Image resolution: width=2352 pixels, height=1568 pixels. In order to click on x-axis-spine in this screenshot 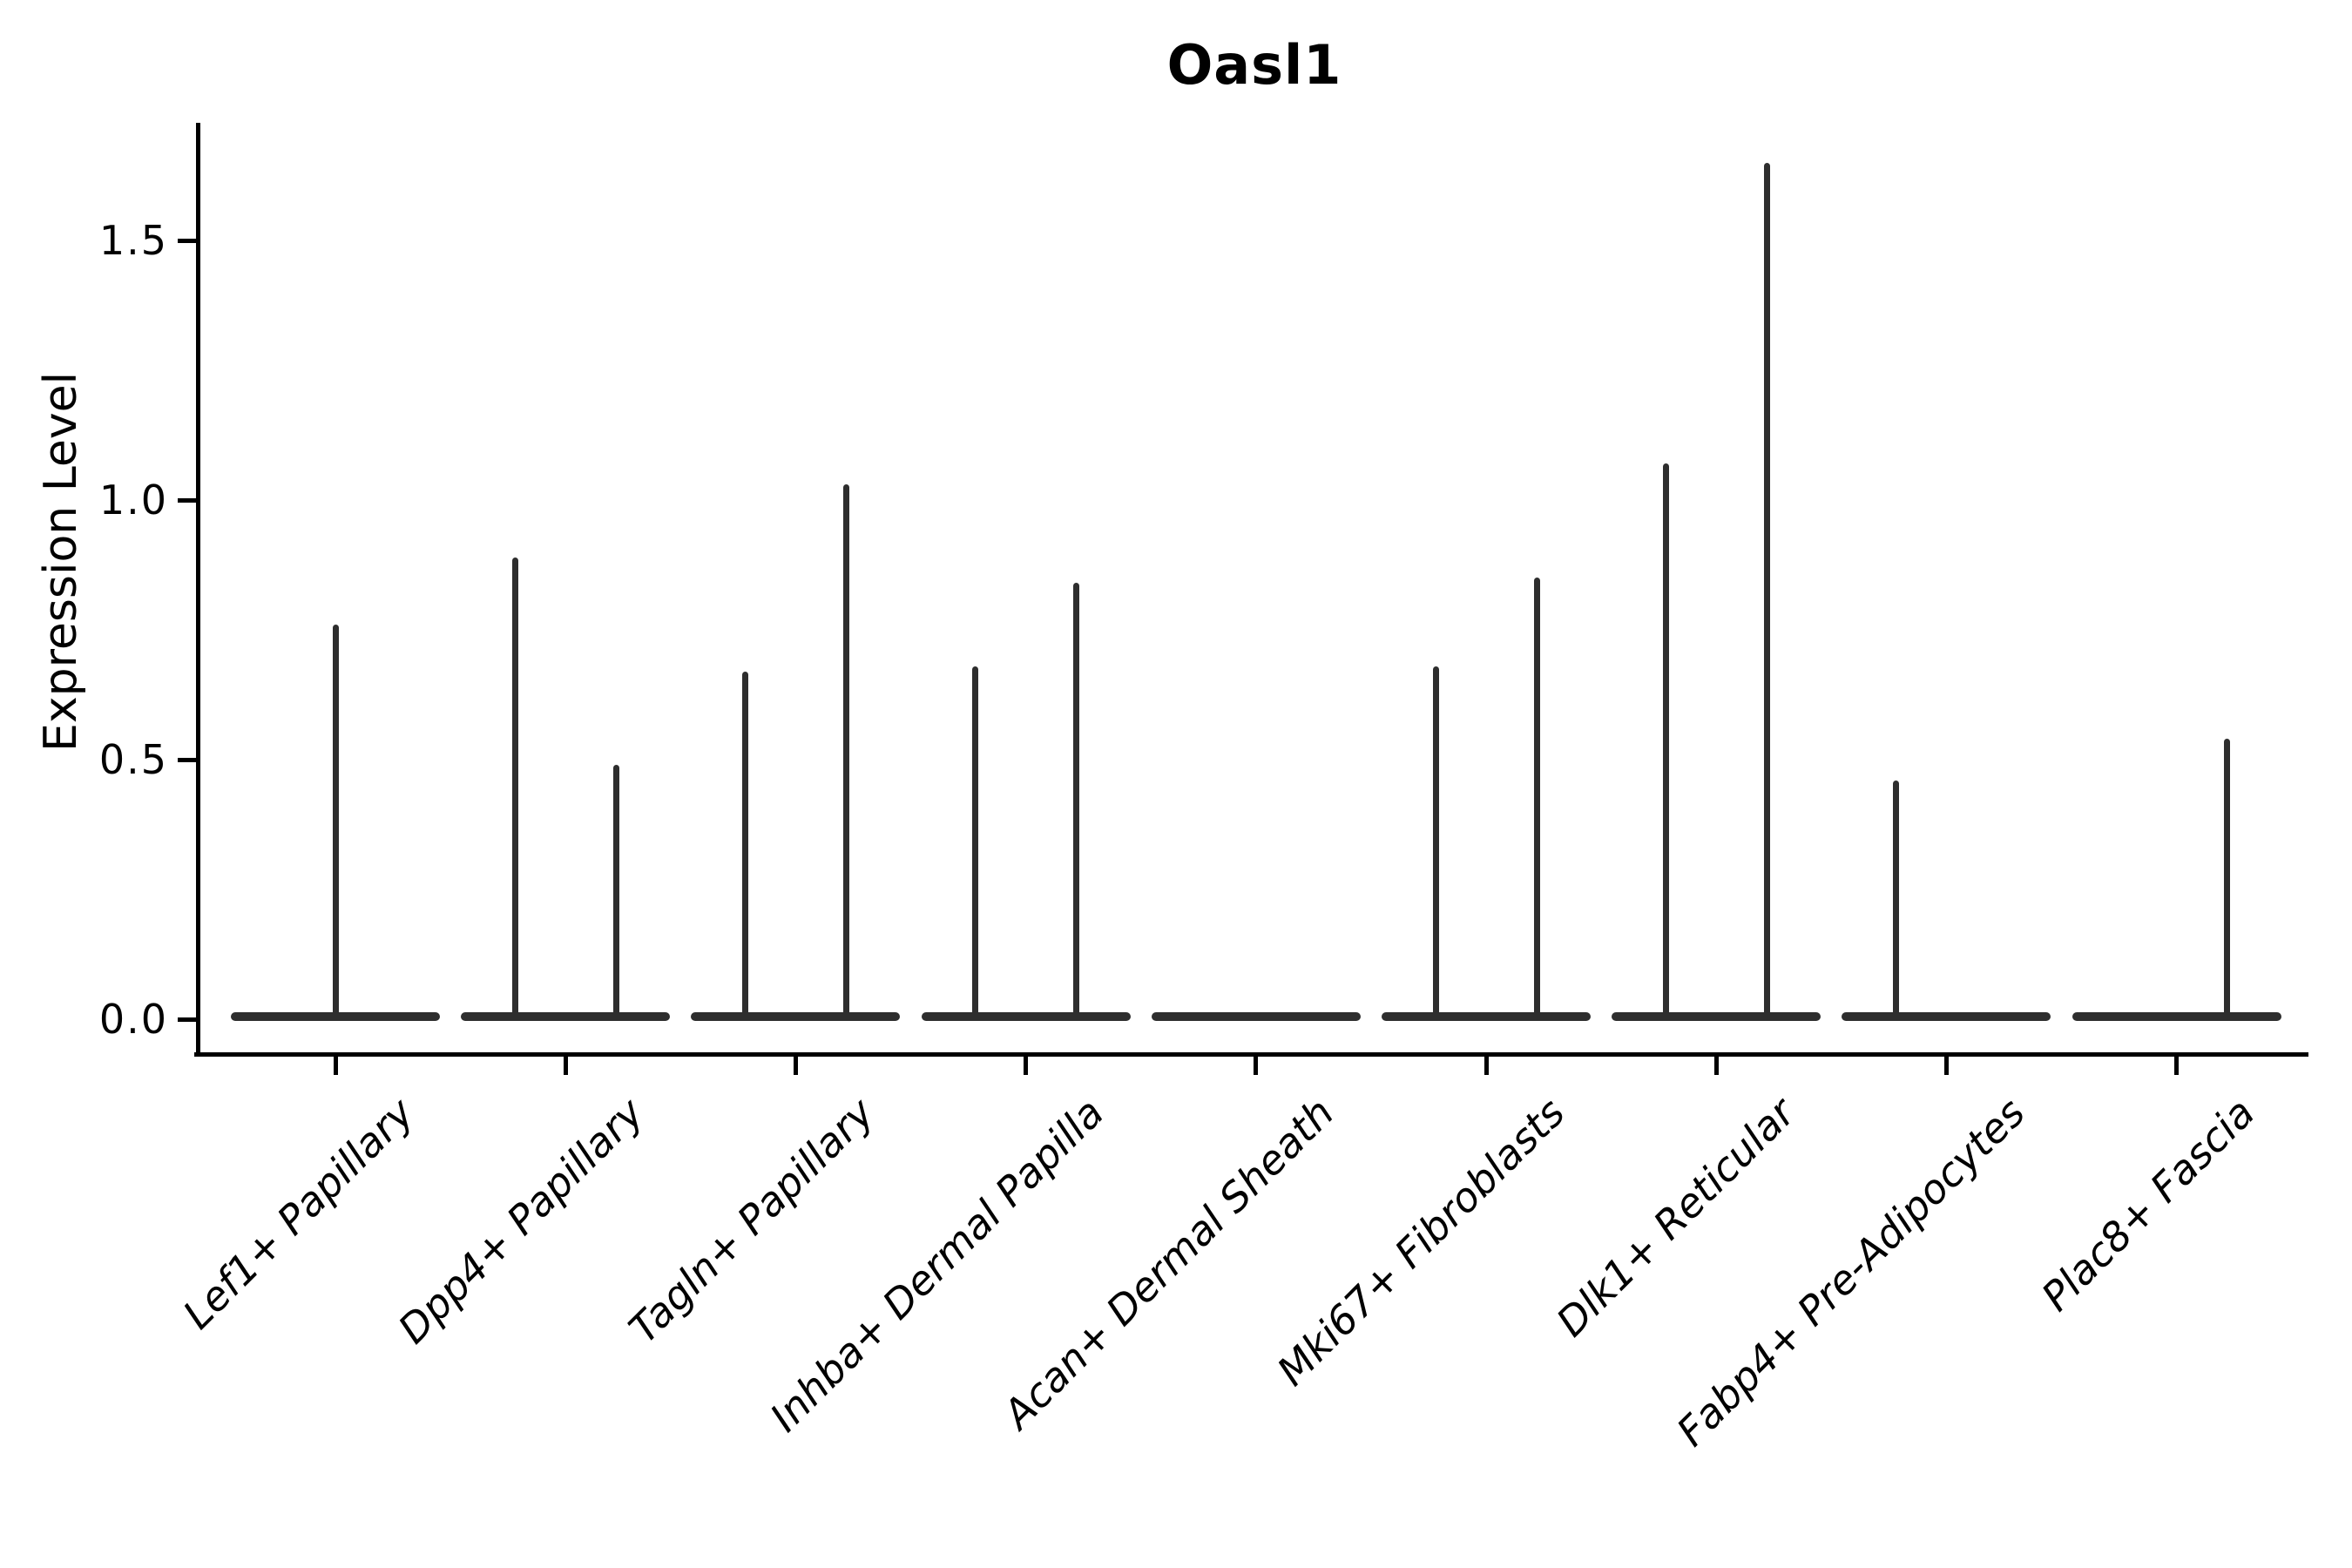, I will do `click(1251, 1054)`.